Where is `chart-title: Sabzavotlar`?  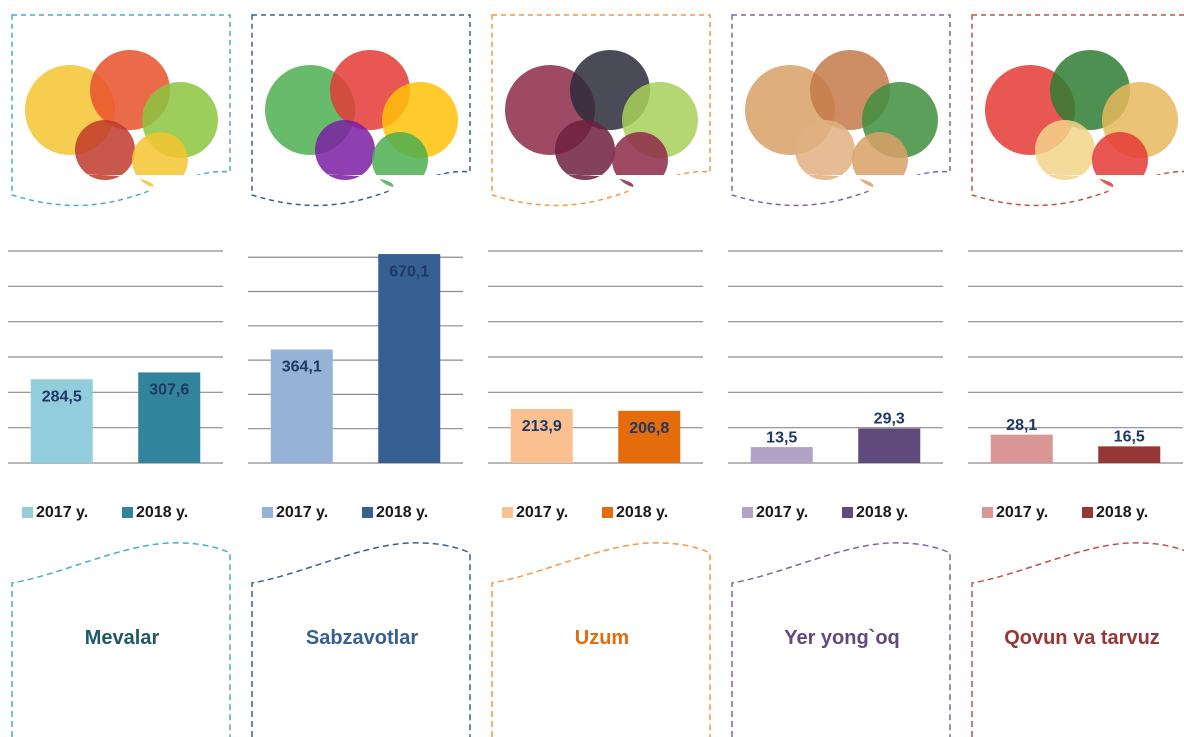 chart-title: Sabzavotlar is located at coordinates (362, 638).